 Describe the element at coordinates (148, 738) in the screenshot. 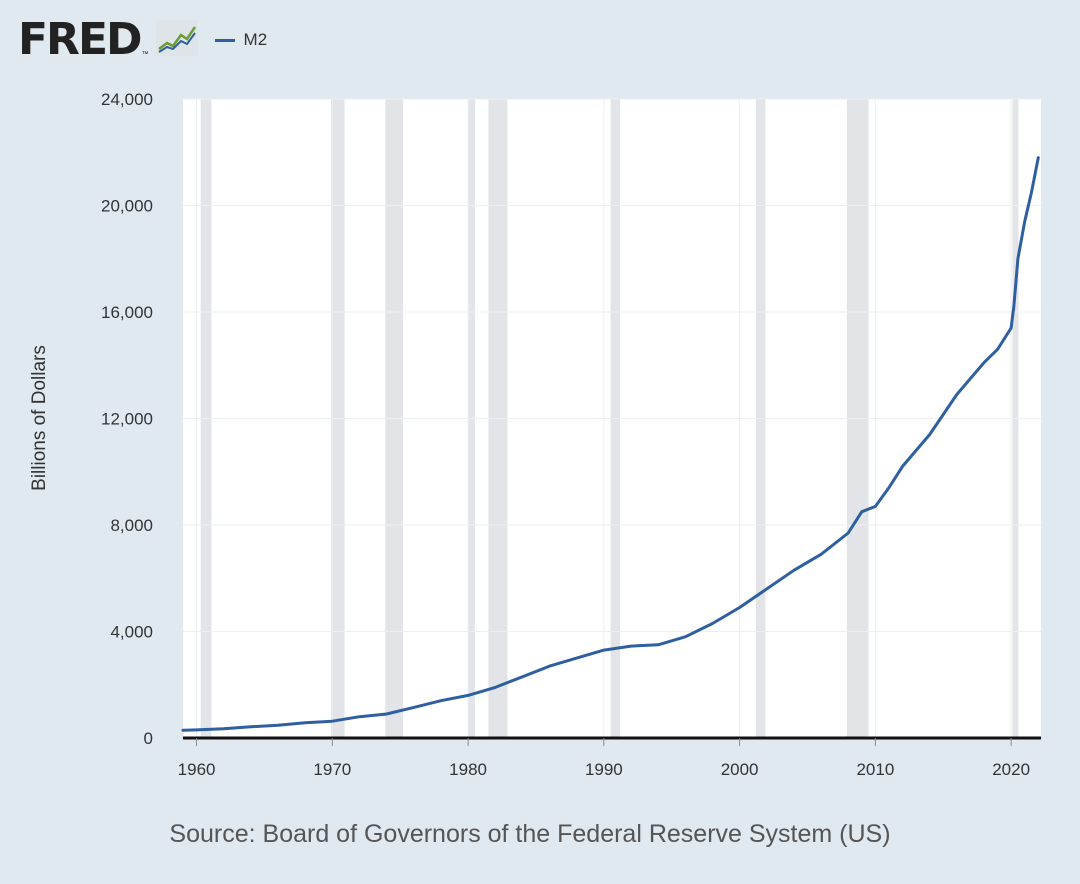

I see `y-tick-label: 0` at that location.